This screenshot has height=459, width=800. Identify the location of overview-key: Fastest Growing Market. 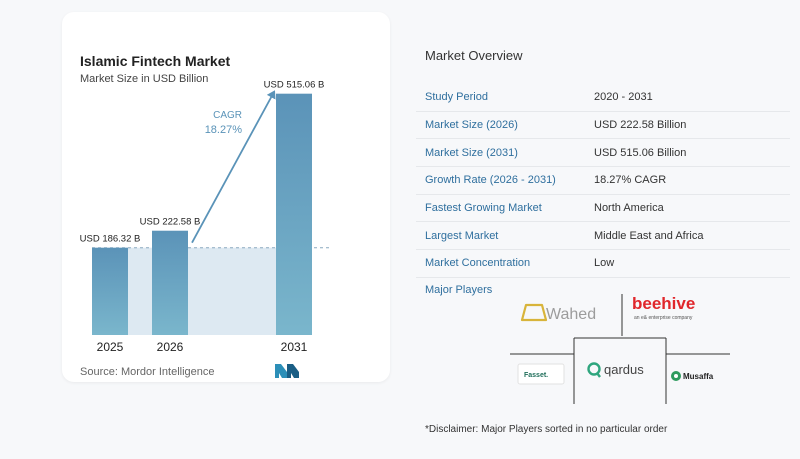
(483, 208).